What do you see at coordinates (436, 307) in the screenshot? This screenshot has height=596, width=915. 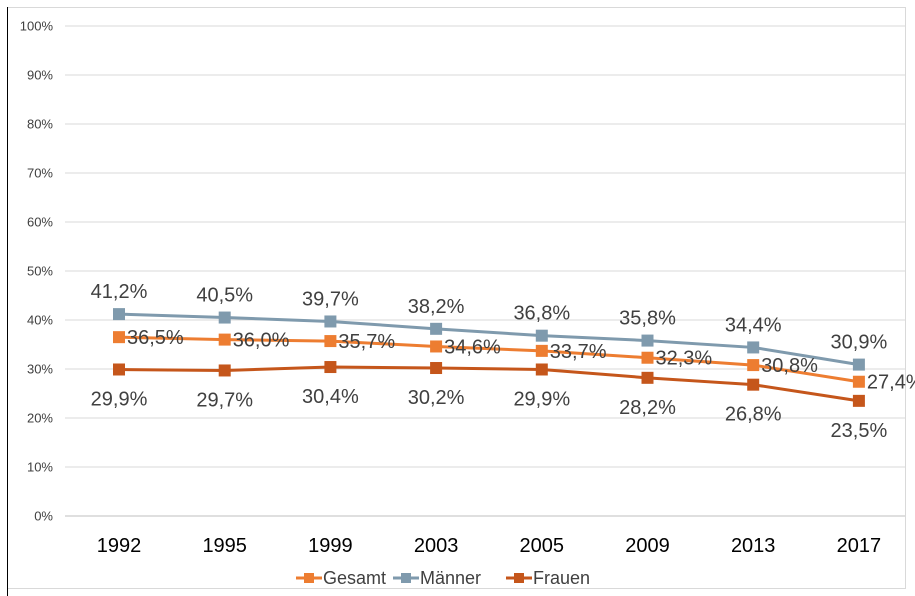 I see `data-label: 38,2%` at bounding box center [436, 307].